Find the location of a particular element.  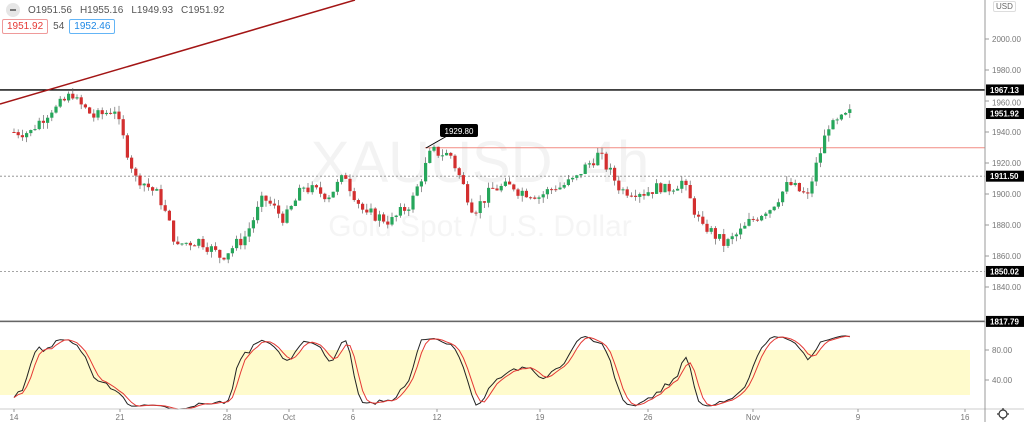

symbol-watermark: XAUUSD, 4h Gold Spot / U.S. Dollar is located at coordinates (480, 186).